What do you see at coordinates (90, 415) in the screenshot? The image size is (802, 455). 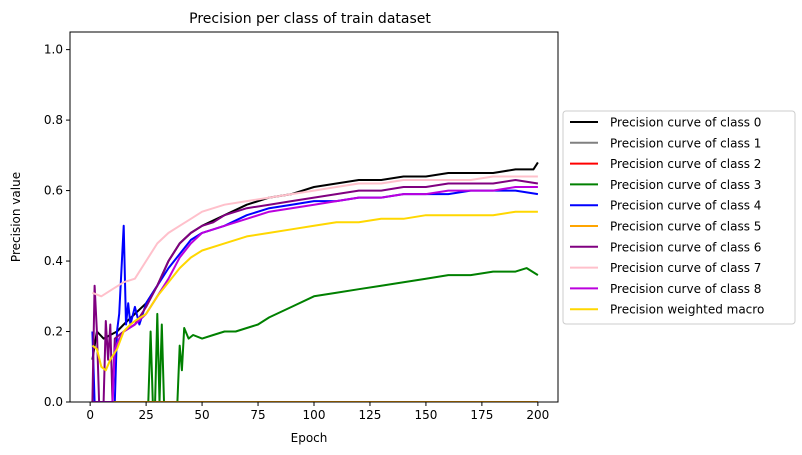 I see `x-tick-label: 0` at bounding box center [90, 415].